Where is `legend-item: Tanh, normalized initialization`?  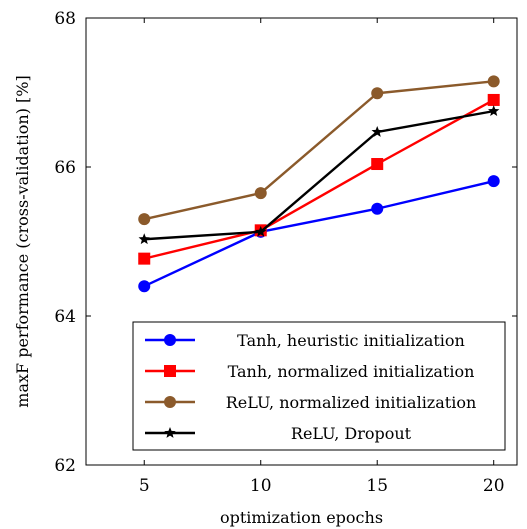
legend-item: Tanh, normalized initialization is located at coordinates (309, 371).